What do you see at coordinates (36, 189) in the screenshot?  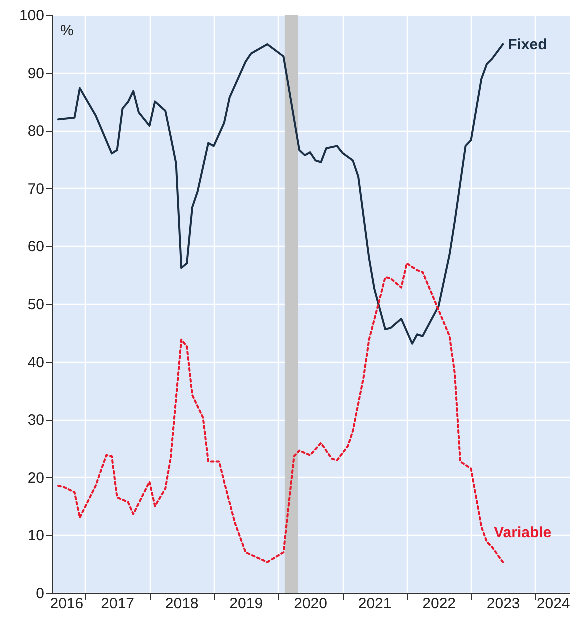 I see `y-tick-label: 70` at bounding box center [36, 189].